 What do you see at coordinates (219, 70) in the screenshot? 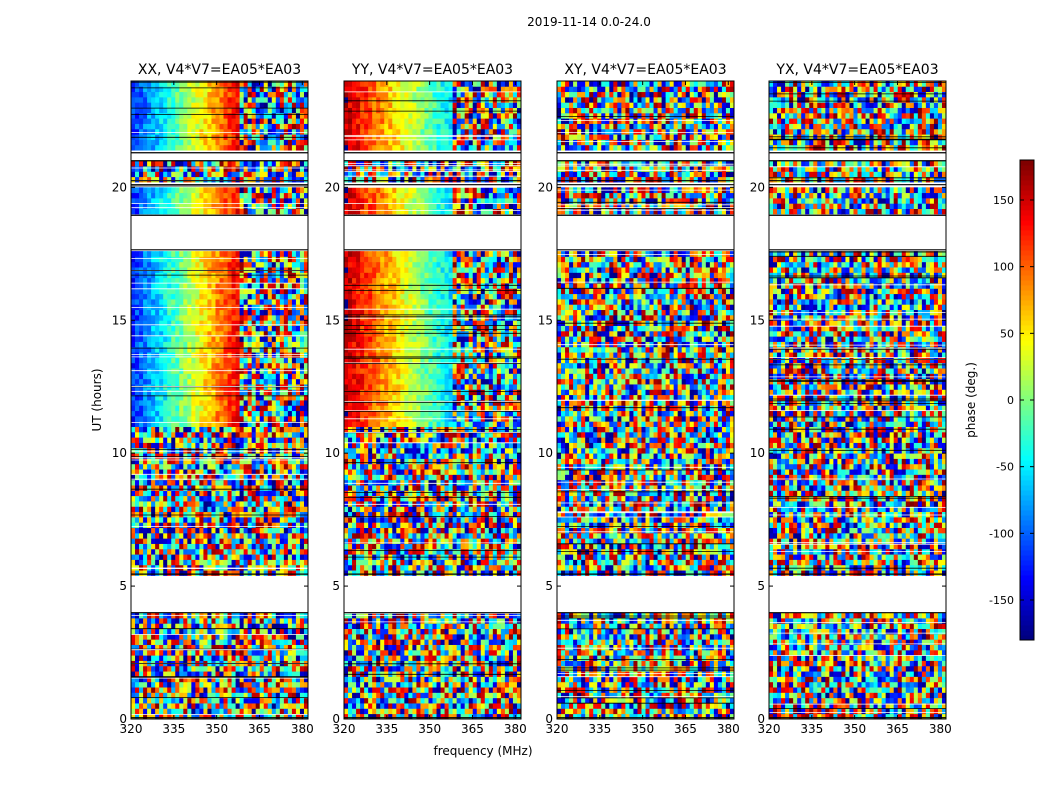
I see `panel-title: XX, V4*V7=EA05*EA03` at bounding box center [219, 70].